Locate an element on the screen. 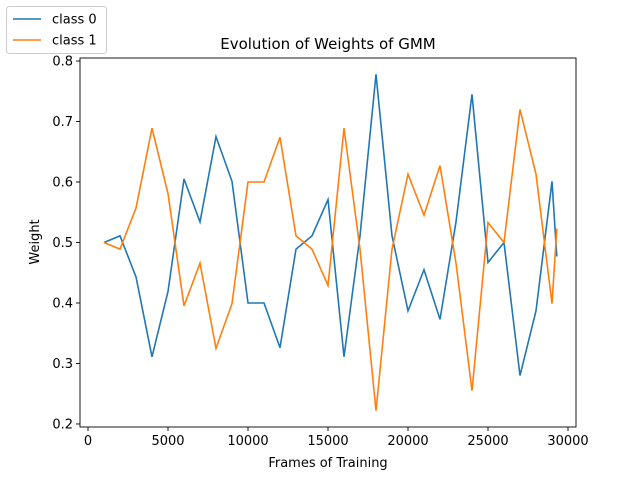 The image size is (640, 480). y-tick-label: 0.2 is located at coordinates (62, 424).